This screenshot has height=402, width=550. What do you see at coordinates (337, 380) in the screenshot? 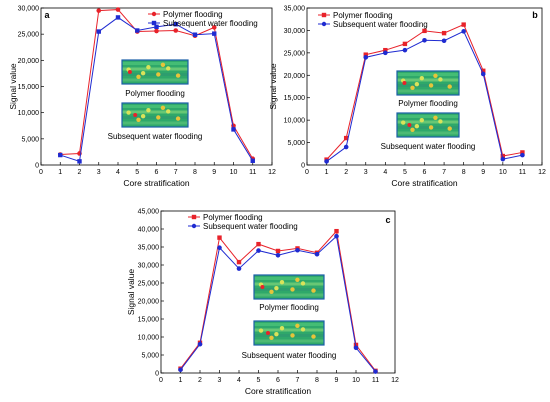
I see `x-tick-label: 9` at bounding box center [337, 380].